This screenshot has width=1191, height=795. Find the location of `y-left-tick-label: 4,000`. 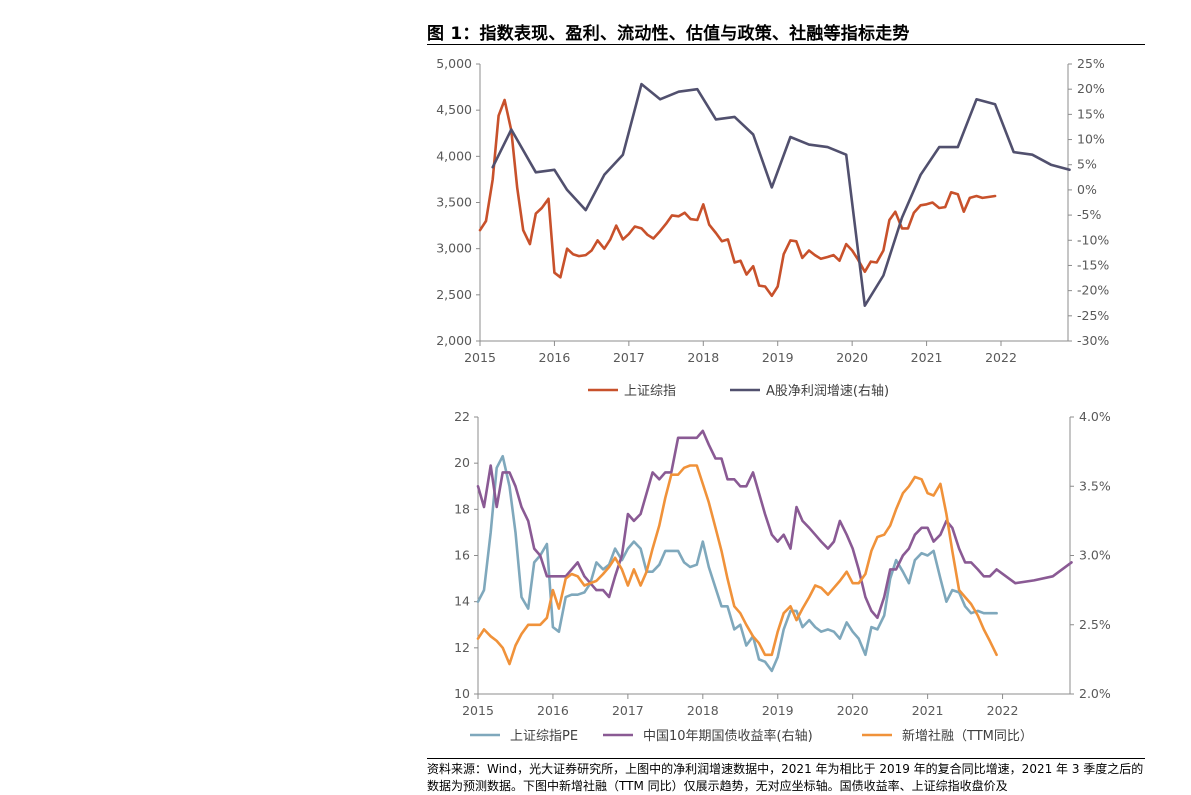

y-left-tick-label: 4,000 is located at coordinates (454, 155).